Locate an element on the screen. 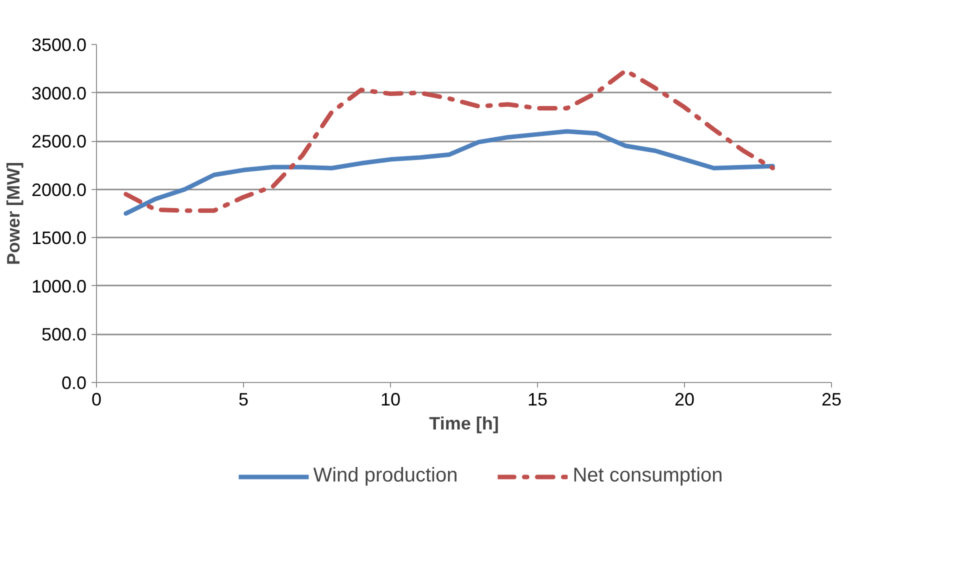  y-tick-label: 3000.0 is located at coordinates (59, 93).